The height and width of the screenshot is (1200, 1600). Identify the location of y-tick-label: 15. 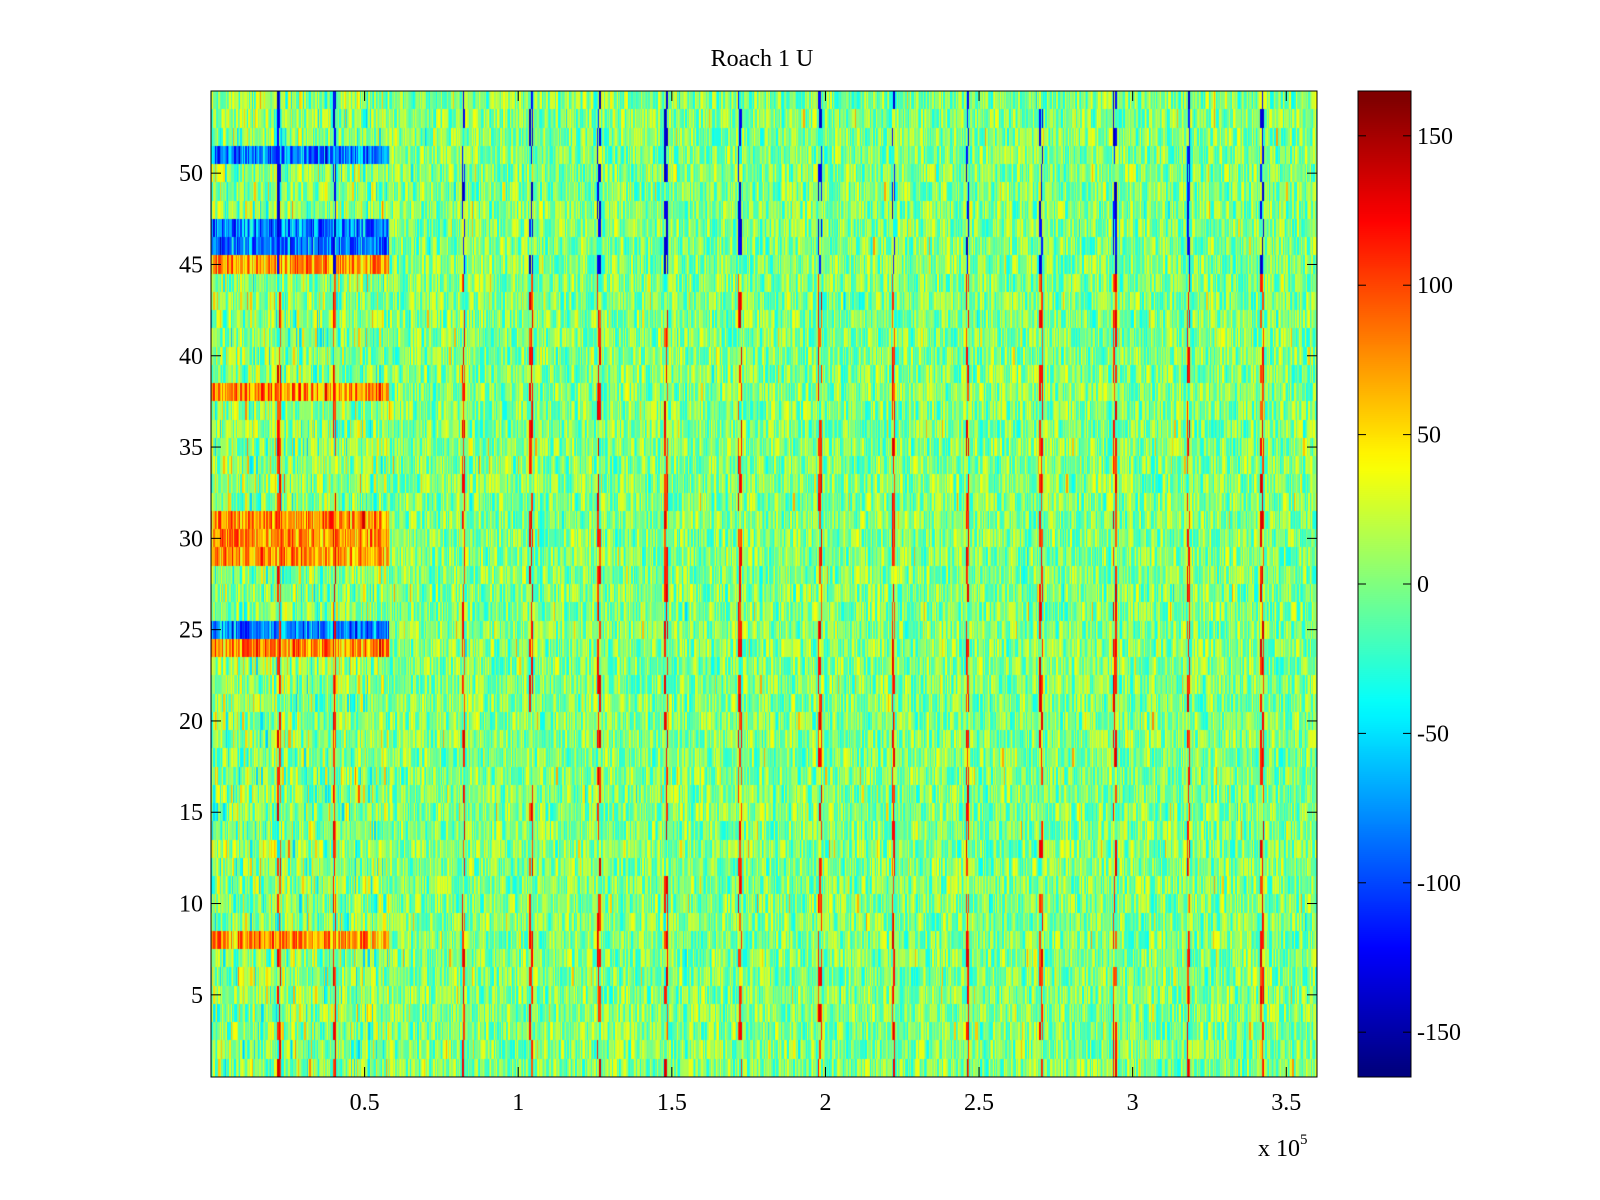
(191, 813).